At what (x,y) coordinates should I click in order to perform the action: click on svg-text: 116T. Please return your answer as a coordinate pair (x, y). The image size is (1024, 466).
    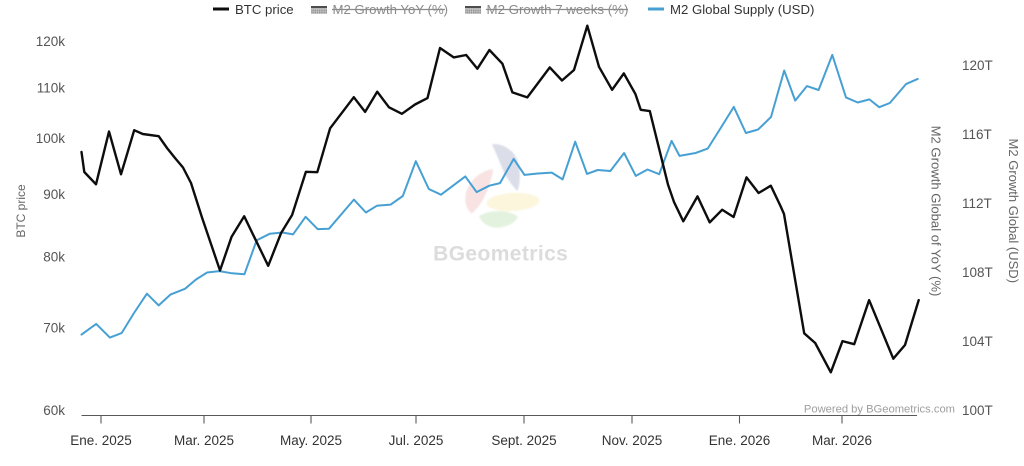
    Looking at the image, I should click on (977, 134).